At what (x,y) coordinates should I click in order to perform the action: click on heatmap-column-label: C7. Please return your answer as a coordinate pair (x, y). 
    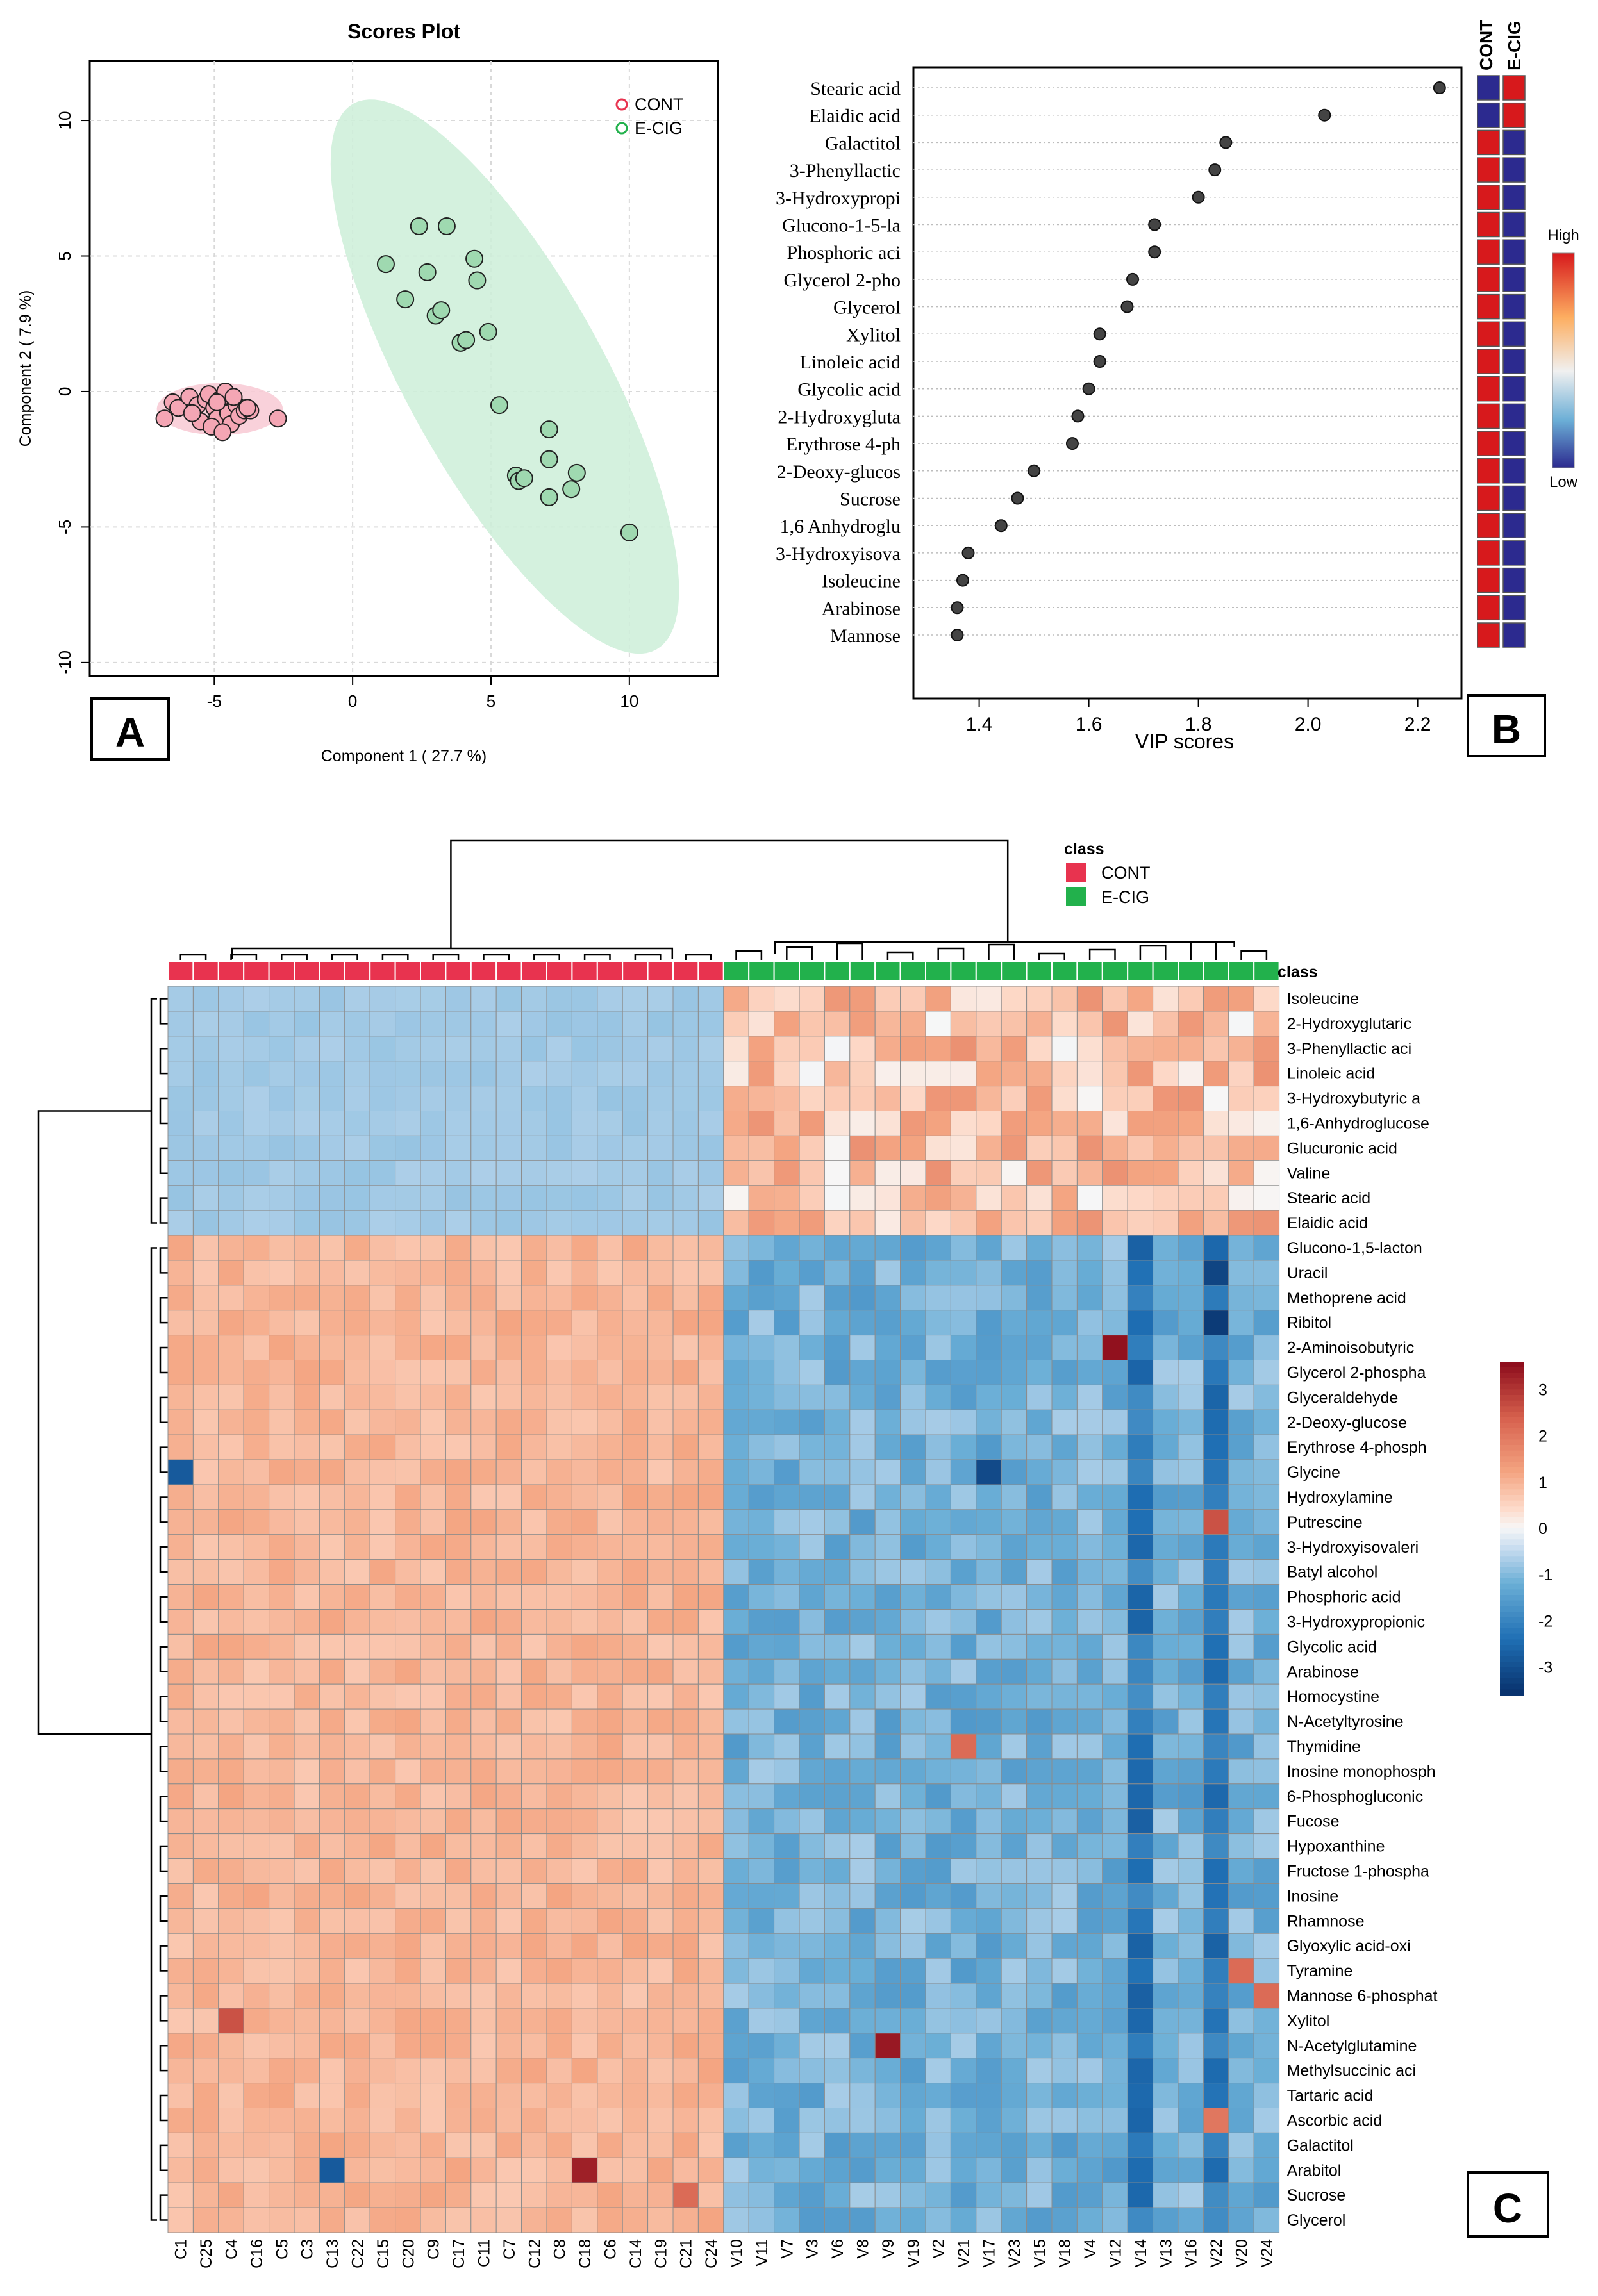
    Looking at the image, I should click on (510, 2249).